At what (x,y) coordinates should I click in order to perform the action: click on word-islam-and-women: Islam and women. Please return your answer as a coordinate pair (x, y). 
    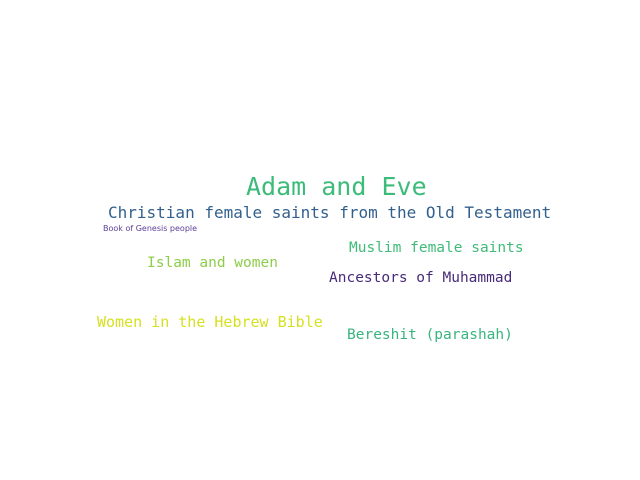
    Looking at the image, I should click on (212, 263).